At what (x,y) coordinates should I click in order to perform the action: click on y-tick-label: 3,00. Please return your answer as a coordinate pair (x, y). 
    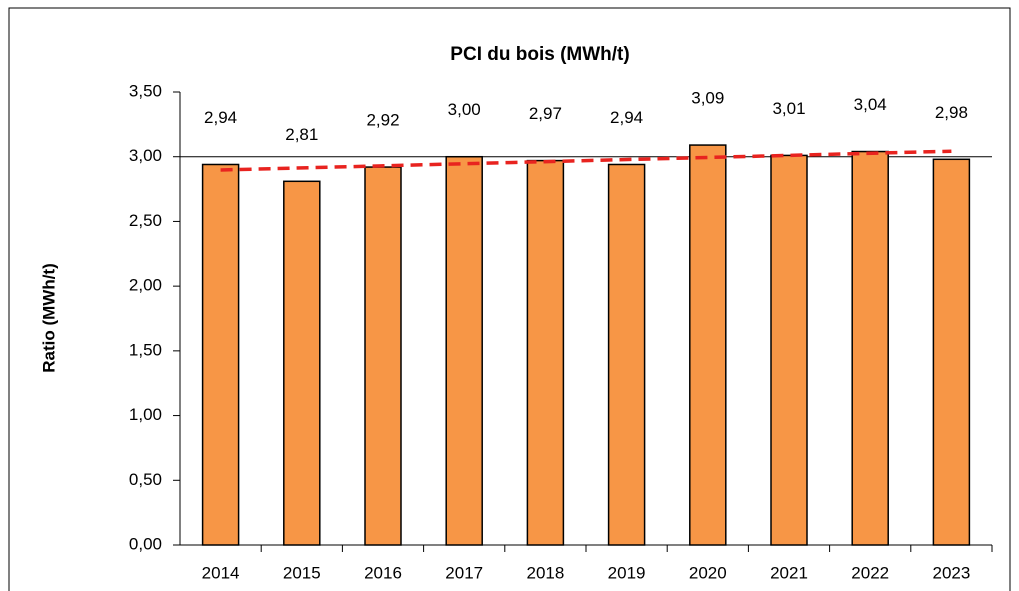
    Looking at the image, I should click on (145, 155).